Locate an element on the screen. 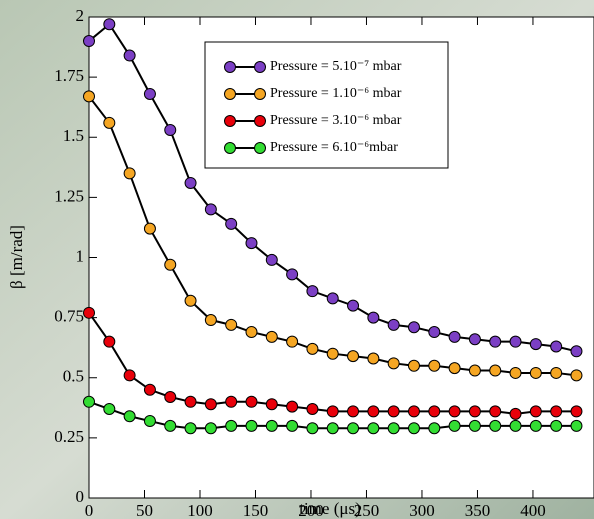 This screenshot has height=519, width=594. x-tick-label: 0 is located at coordinates (89, 510).